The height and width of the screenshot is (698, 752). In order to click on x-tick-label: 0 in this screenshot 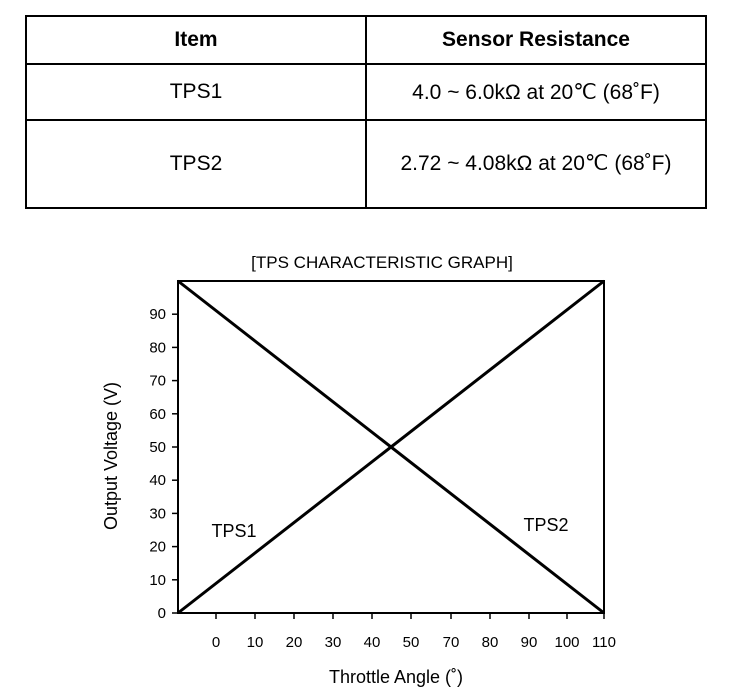, I will do `click(216, 642)`.